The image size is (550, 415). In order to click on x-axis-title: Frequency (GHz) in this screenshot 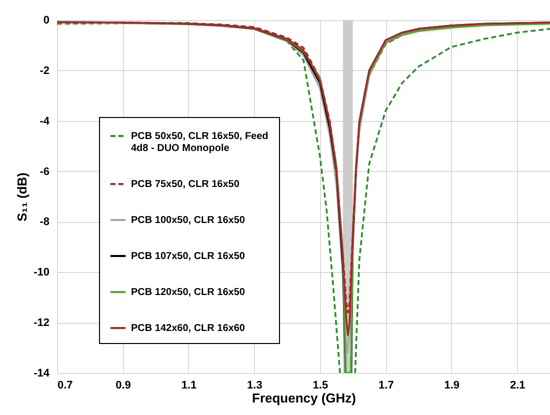, I will do `click(304, 398)`.